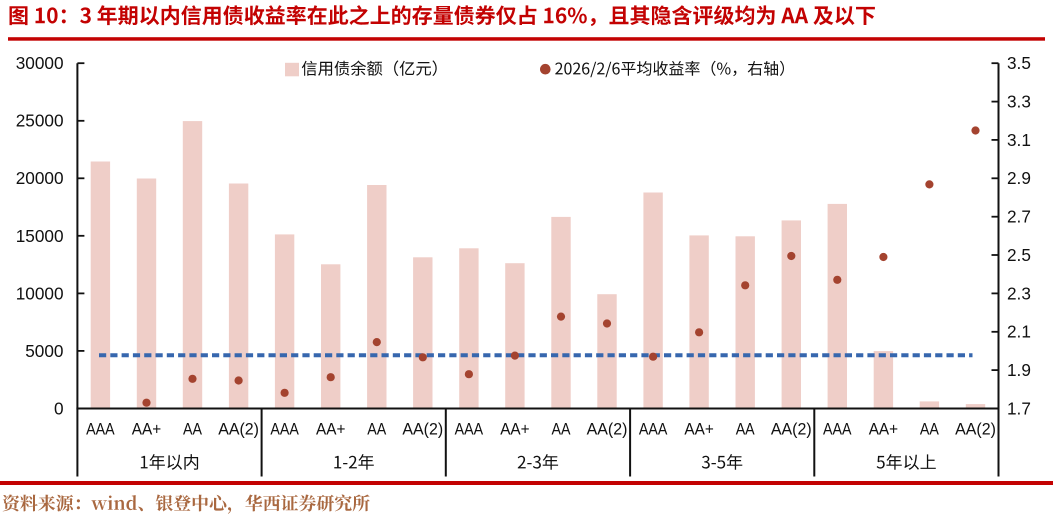  What do you see at coordinates (1019, 293) in the screenshot?
I see `svg-text: 2.3` at bounding box center [1019, 293].